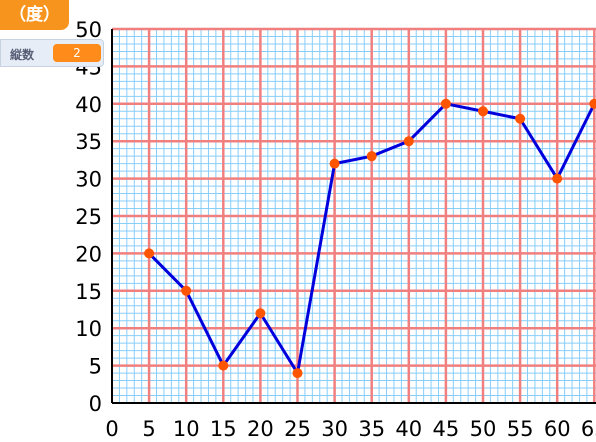  I want to click on y-tick-label: 5, so click(95, 367).